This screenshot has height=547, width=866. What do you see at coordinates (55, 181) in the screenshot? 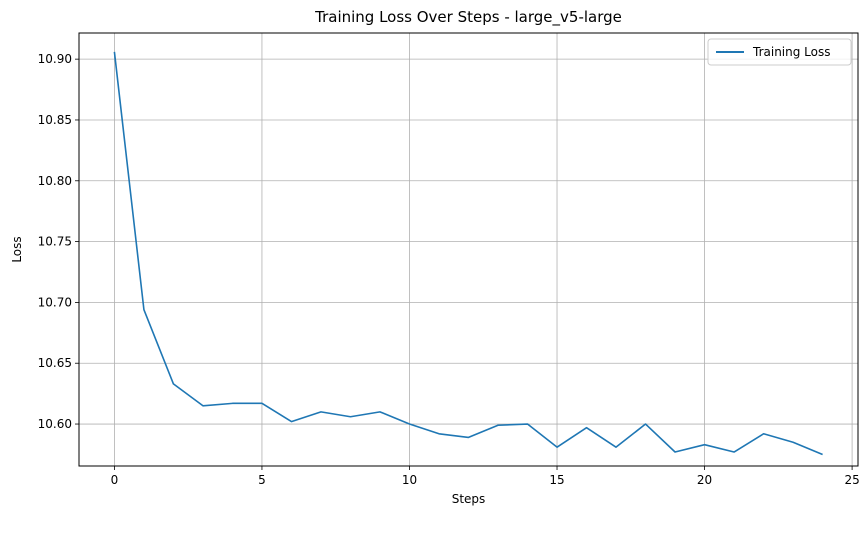
I see `y-tick-label: 10.80` at bounding box center [55, 181].